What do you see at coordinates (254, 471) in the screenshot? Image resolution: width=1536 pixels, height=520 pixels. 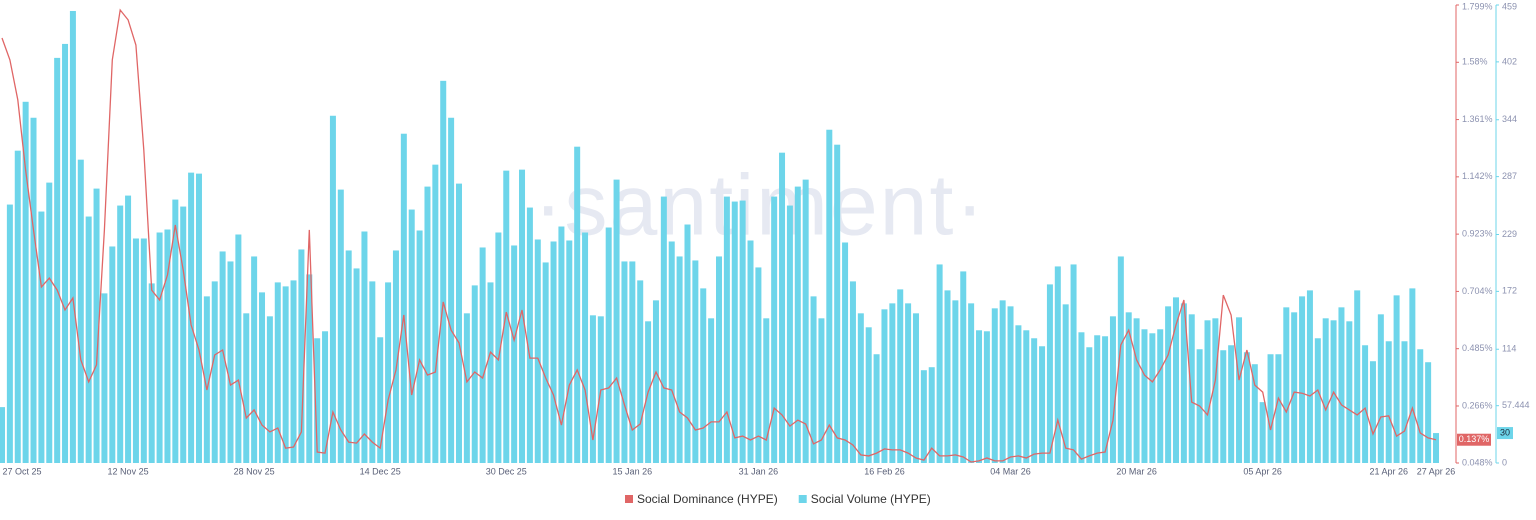 I see `x-tick-label: 28 Nov 25` at bounding box center [254, 471].